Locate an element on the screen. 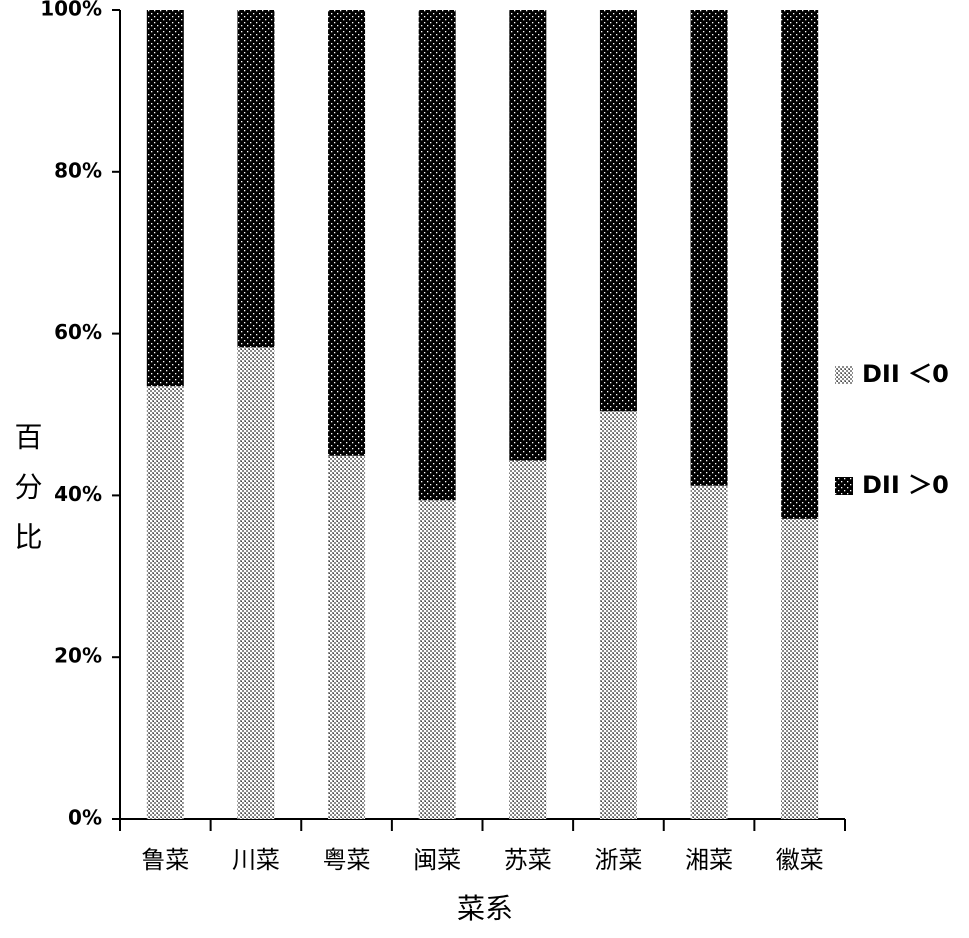 The width and height of the screenshot is (969, 938). y-tick-label: 100% is located at coordinates (71, 10).